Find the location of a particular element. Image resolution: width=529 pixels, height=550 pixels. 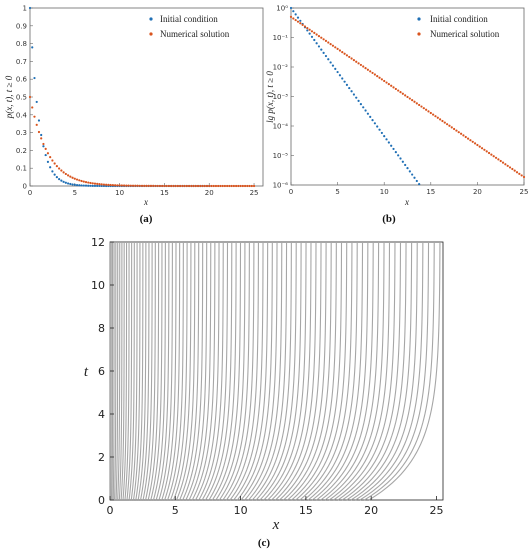

y-tick-label: 0 is located at coordinates (101, 500).